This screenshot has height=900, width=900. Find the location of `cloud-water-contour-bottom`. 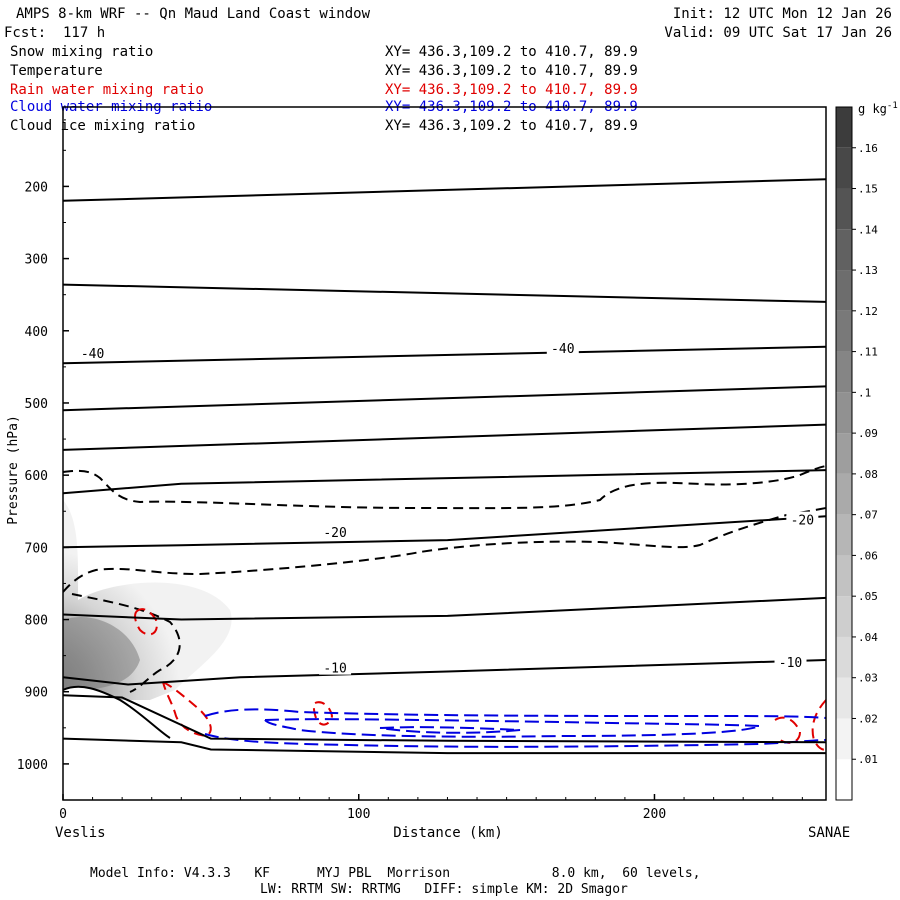

cloud-water-contour-bottom is located at coordinates (515, 740).